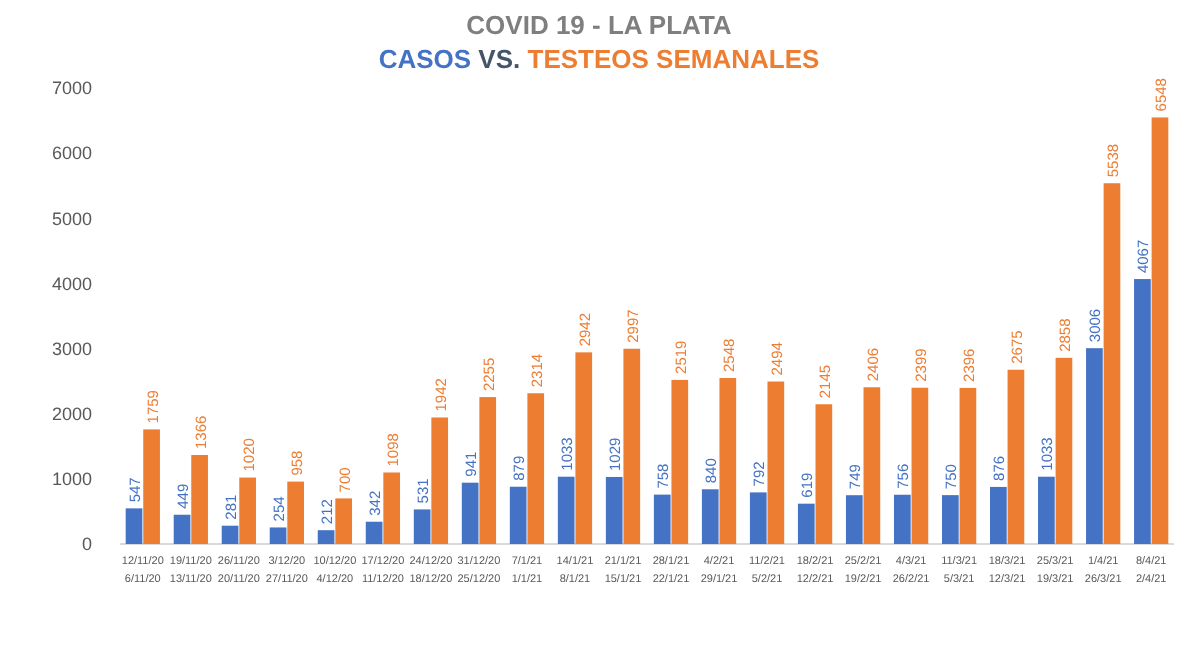  What do you see at coordinates (71, 88) in the screenshot?
I see `y-tick-label: 7000` at bounding box center [71, 88].